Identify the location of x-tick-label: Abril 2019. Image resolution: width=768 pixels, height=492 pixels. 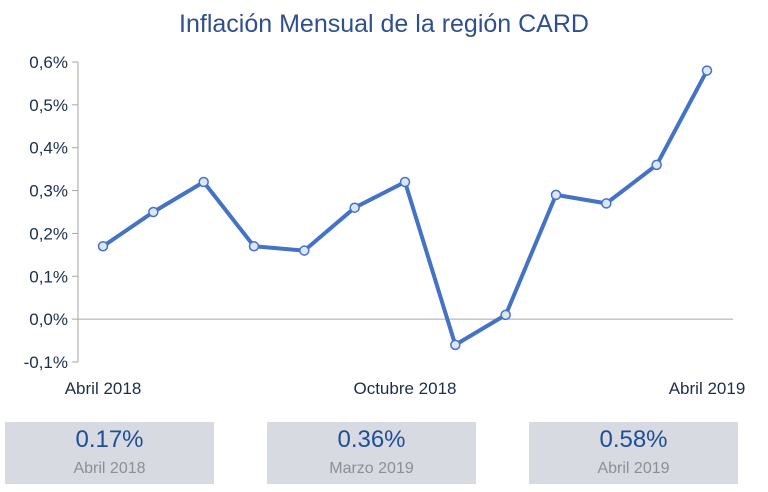
(707, 388).